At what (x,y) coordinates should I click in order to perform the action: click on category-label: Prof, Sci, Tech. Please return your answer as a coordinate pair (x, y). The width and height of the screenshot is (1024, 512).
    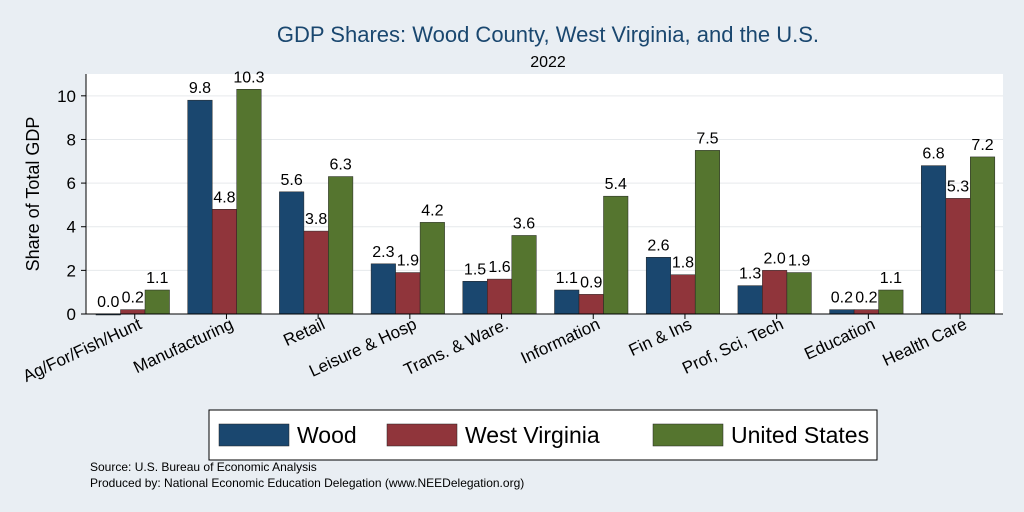
    Looking at the image, I should click on (732, 345).